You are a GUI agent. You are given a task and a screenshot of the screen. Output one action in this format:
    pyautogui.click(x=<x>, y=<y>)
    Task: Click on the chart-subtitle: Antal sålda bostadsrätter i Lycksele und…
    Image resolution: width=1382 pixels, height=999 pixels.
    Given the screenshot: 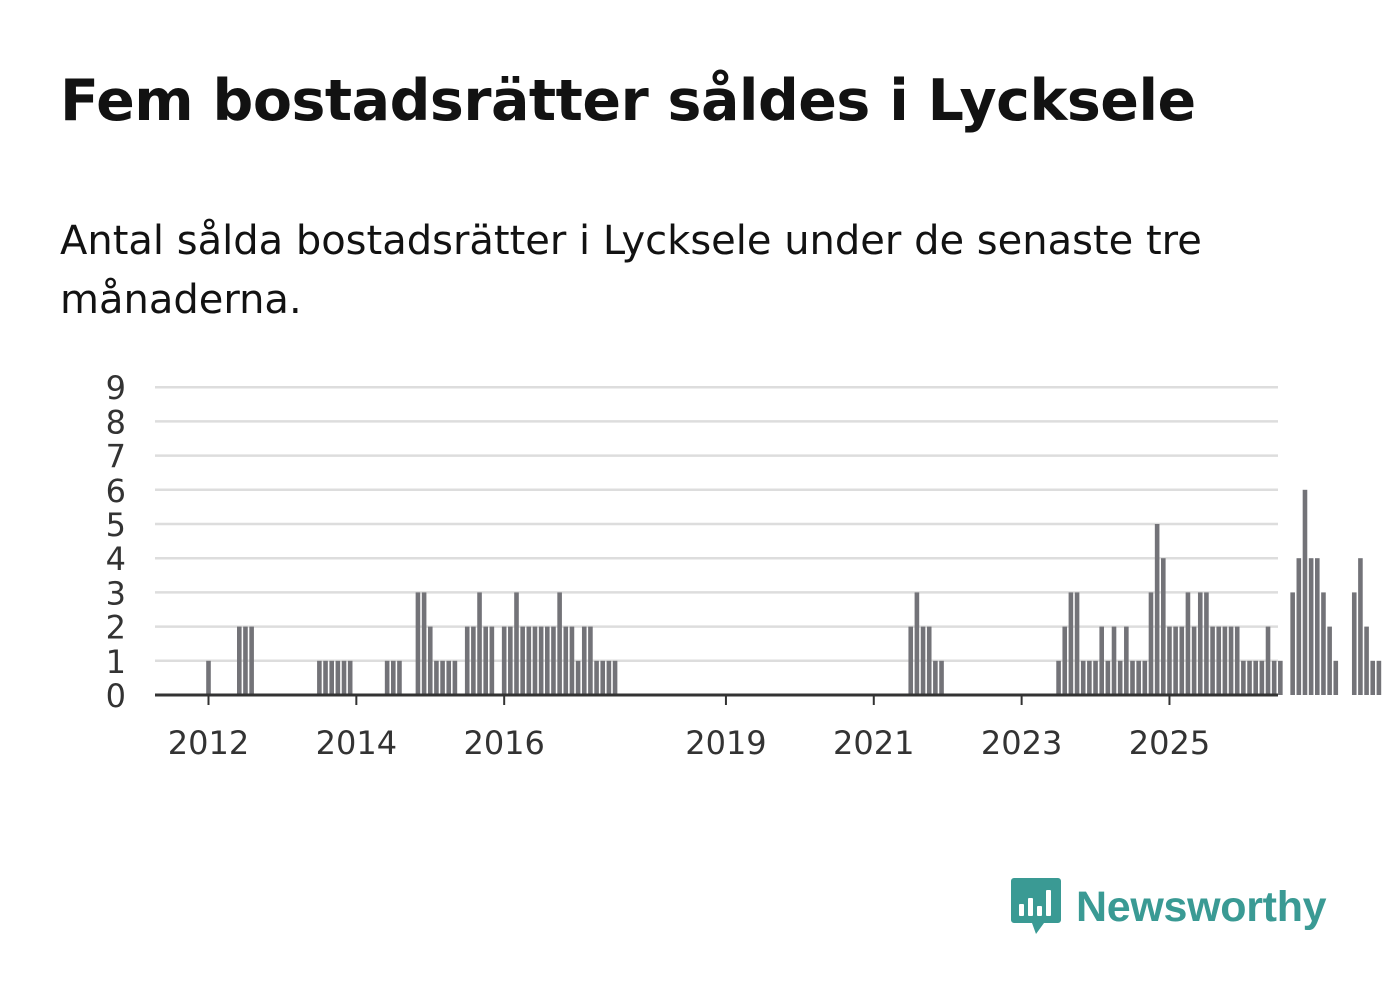 What is the action you would take?
    pyautogui.click(x=631, y=270)
    